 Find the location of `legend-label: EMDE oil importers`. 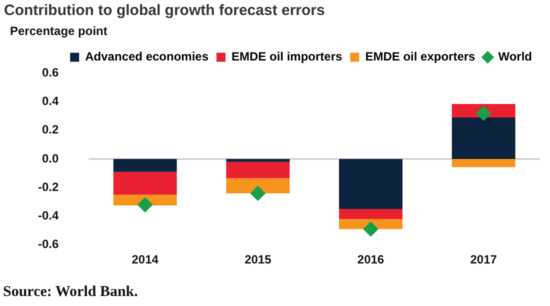

legend-label: EMDE oil importers is located at coordinates (287, 57).